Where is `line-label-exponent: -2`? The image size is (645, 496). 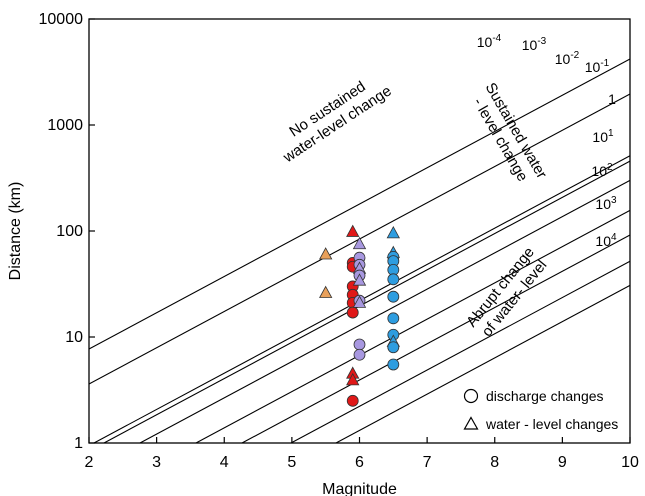
line-label-exponent: -2 is located at coordinates (574, 55).